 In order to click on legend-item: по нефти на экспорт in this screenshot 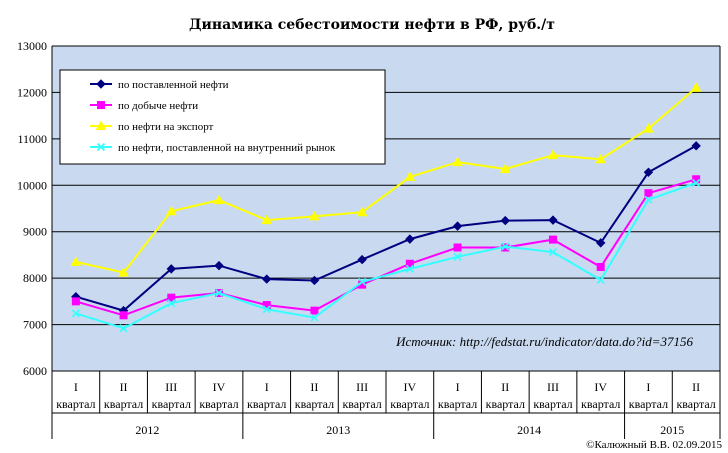, I will do `click(152, 126)`.